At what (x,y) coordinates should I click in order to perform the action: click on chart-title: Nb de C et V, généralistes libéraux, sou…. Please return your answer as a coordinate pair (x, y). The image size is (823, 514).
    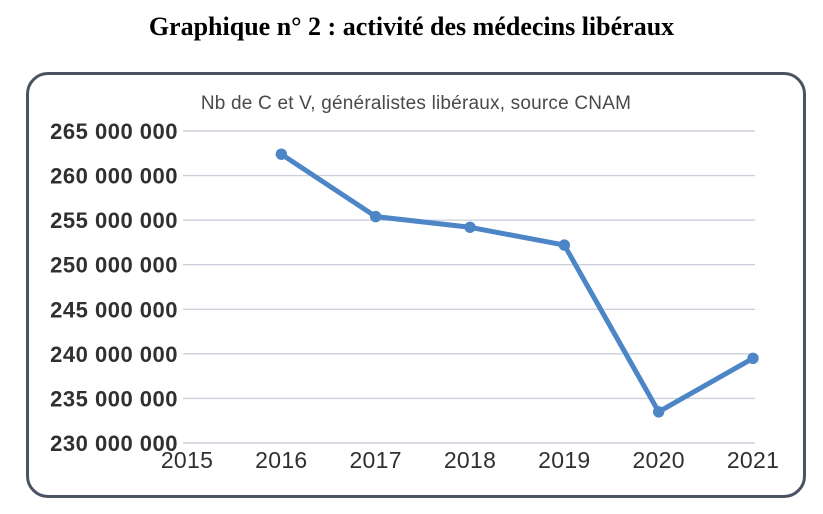
    Looking at the image, I should click on (416, 103).